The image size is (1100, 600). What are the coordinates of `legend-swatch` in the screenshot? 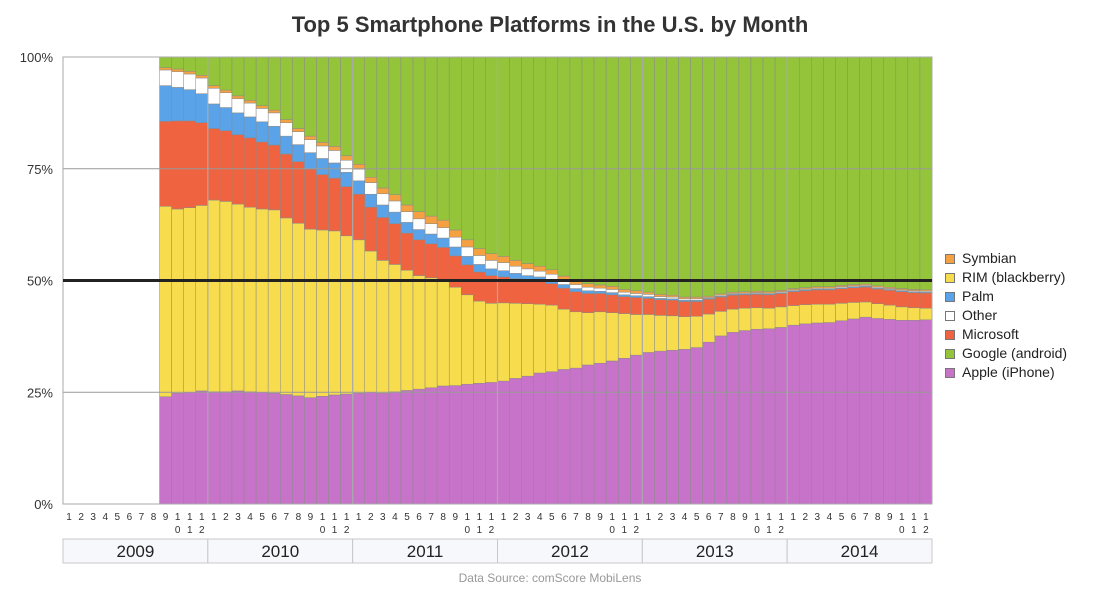 It's located at (950, 296).